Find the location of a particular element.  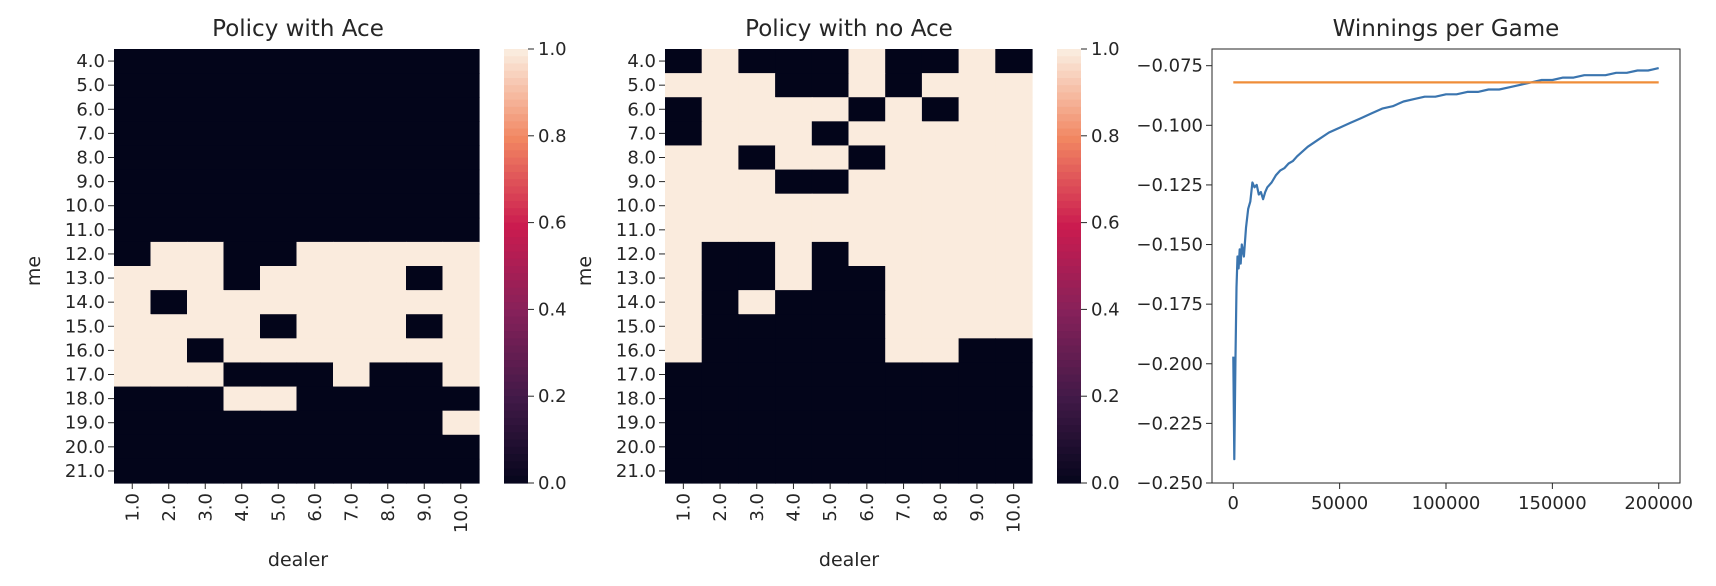

y-tick-label: −0.150 is located at coordinates (1169, 245).